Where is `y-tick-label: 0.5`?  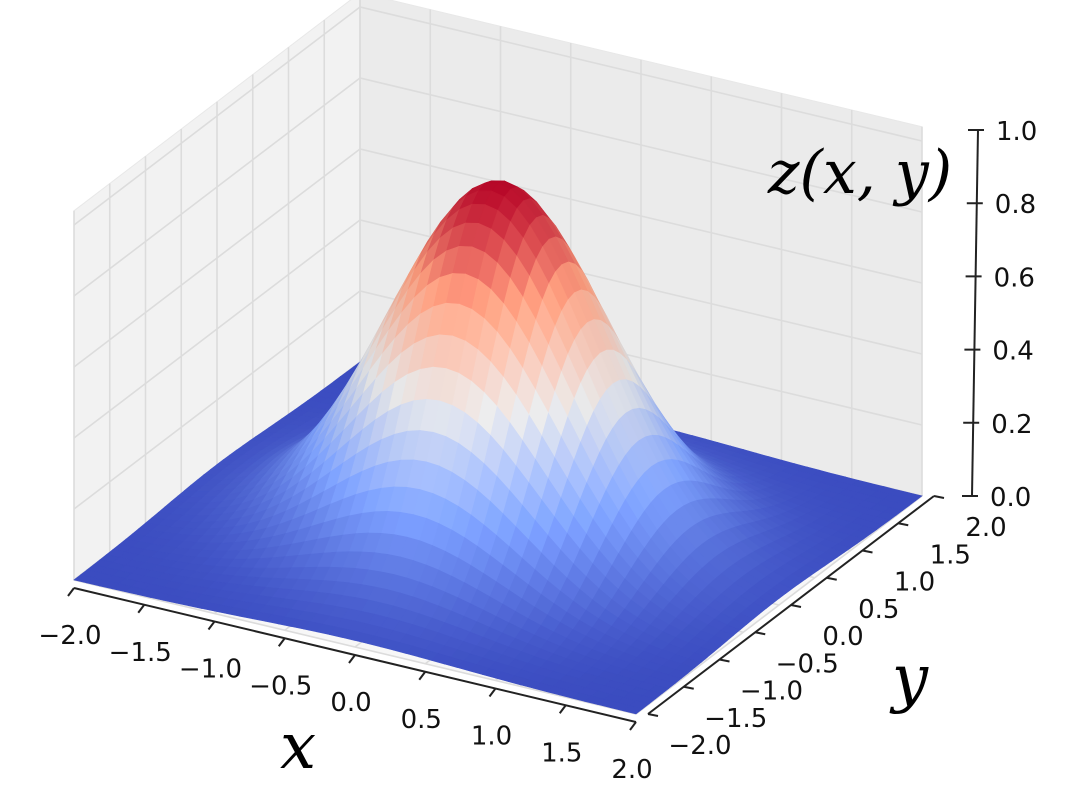 y-tick-label: 0.5 is located at coordinates (878, 610).